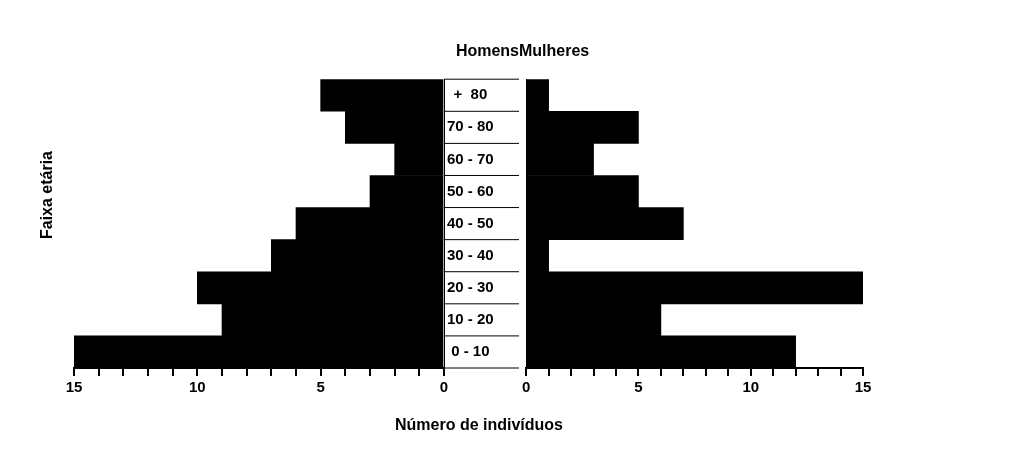  Describe the element at coordinates (479, 425) in the screenshot. I see `x-axis-title: Número de indivíduos` at that location.